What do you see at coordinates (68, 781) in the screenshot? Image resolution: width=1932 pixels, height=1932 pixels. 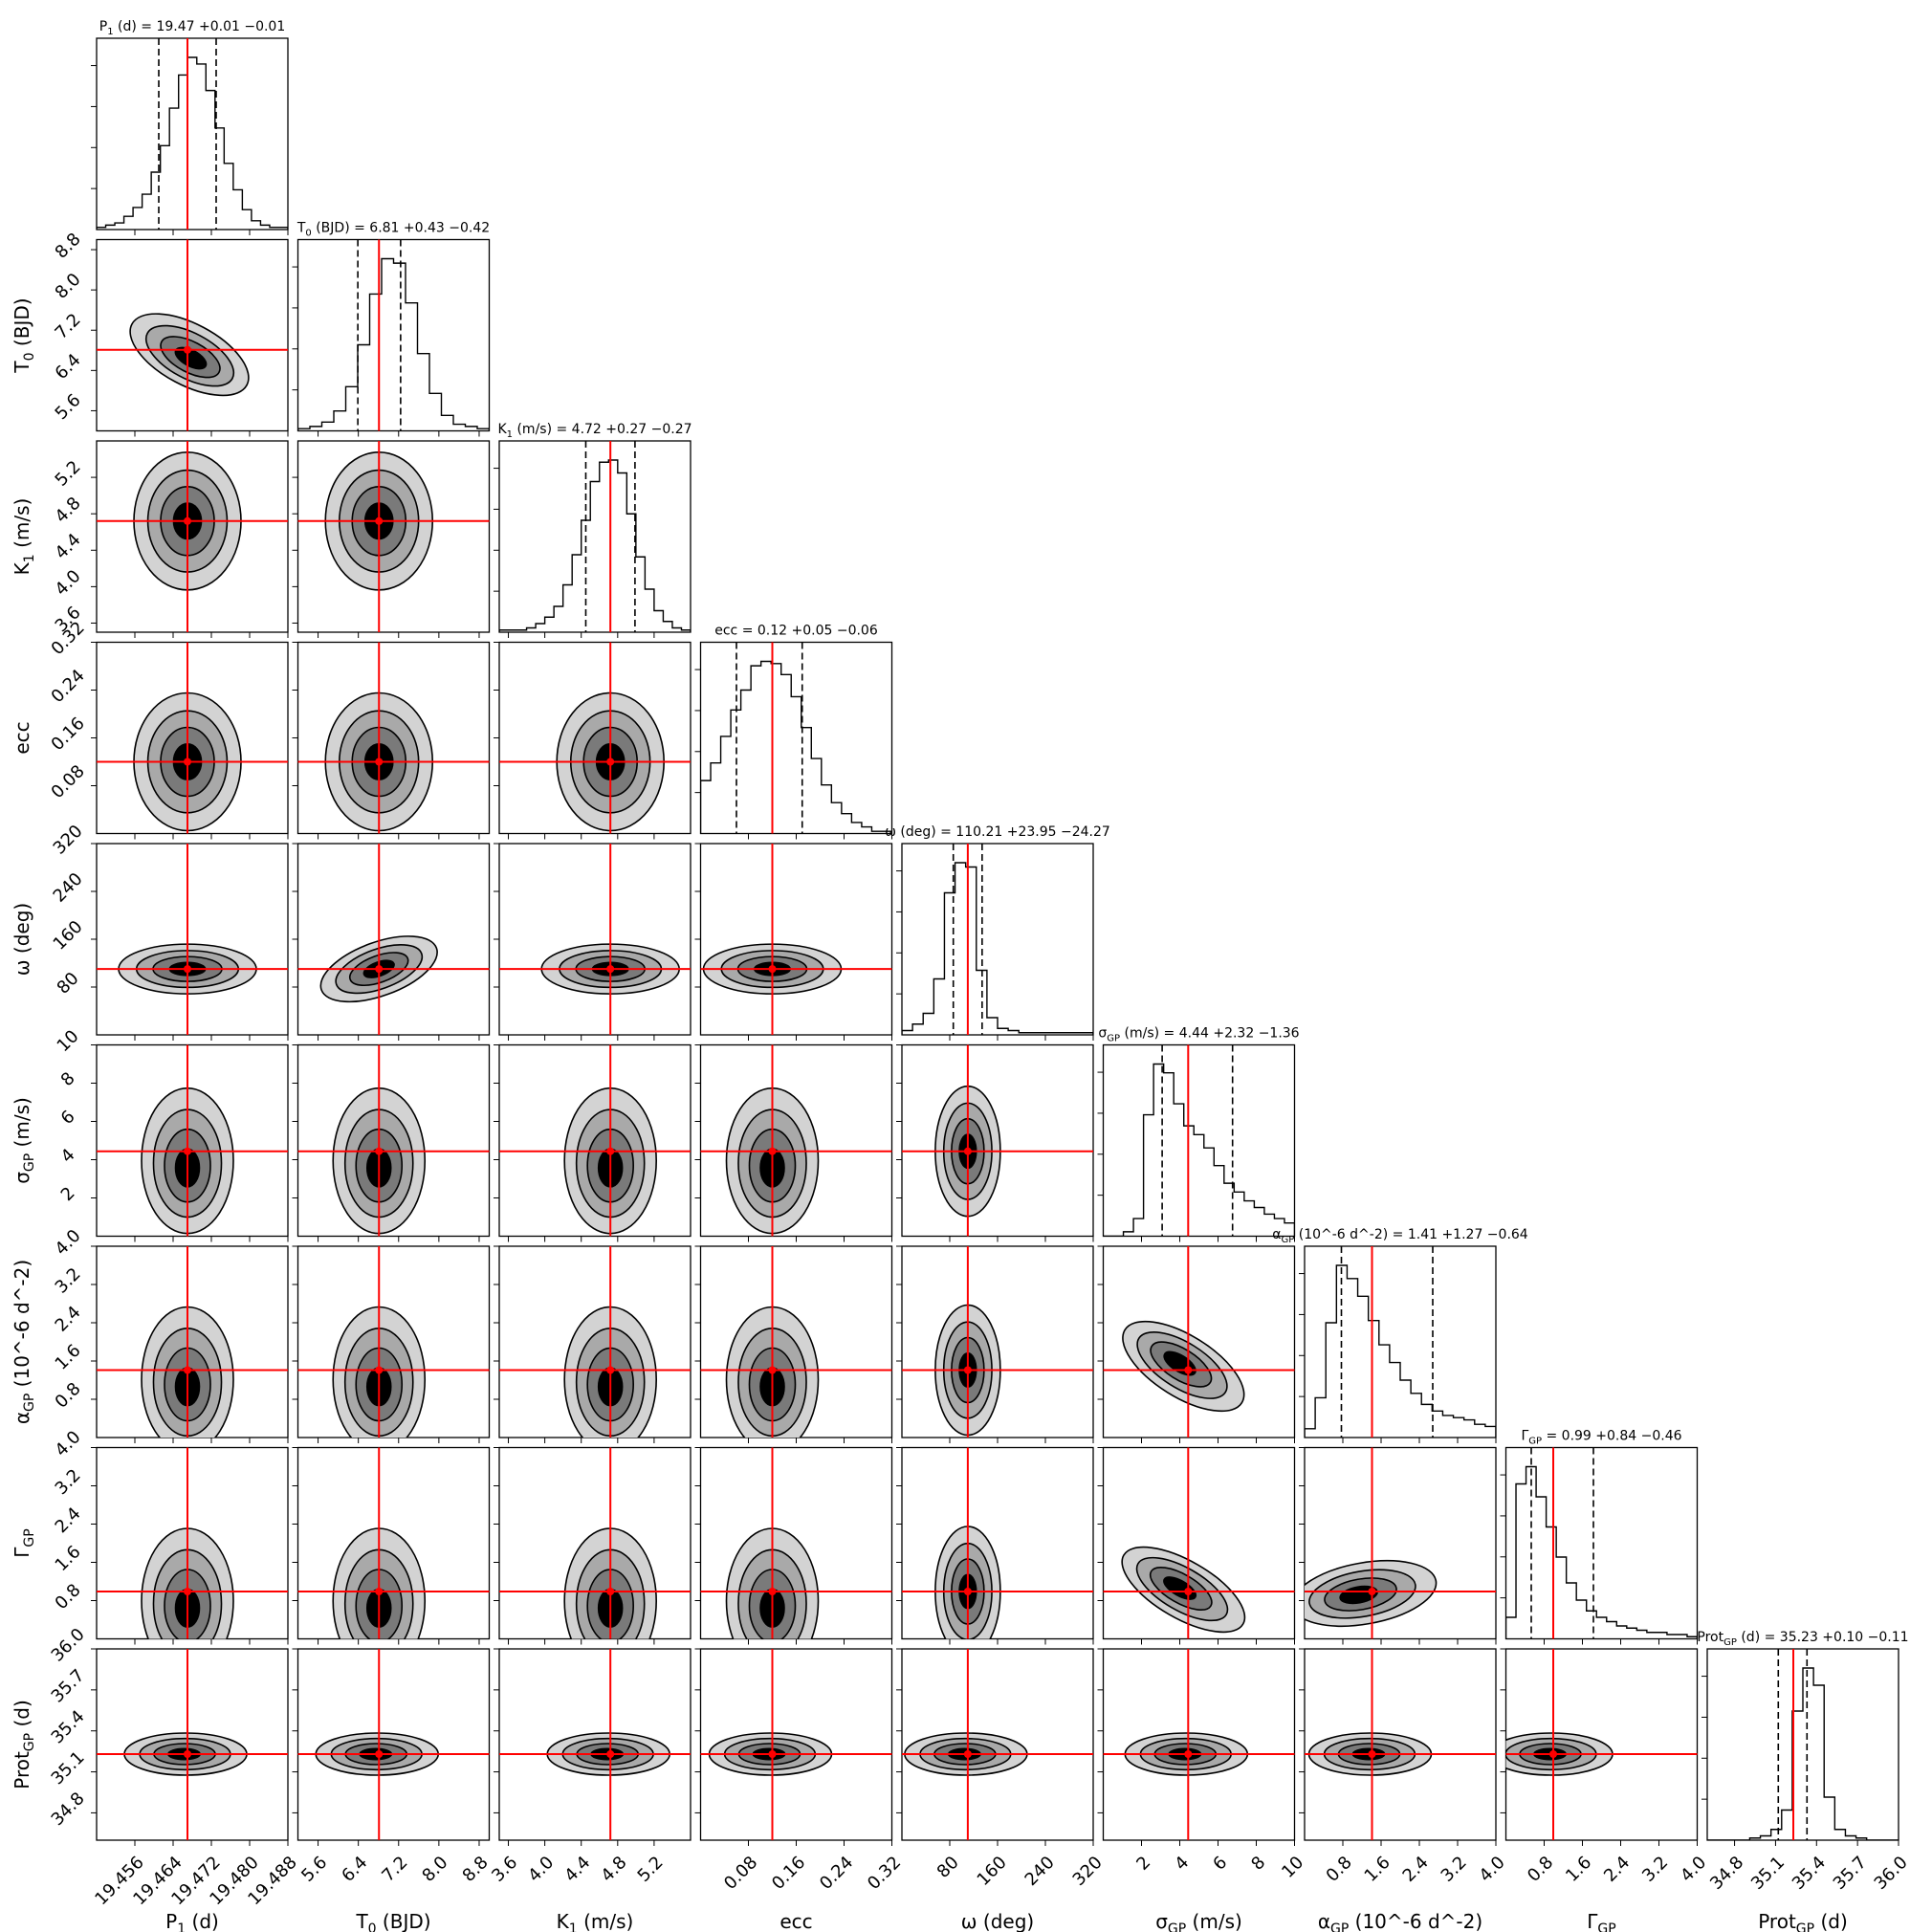 I see `y-tick-label-3-0: 0.08` at bounding box center [68, 781].